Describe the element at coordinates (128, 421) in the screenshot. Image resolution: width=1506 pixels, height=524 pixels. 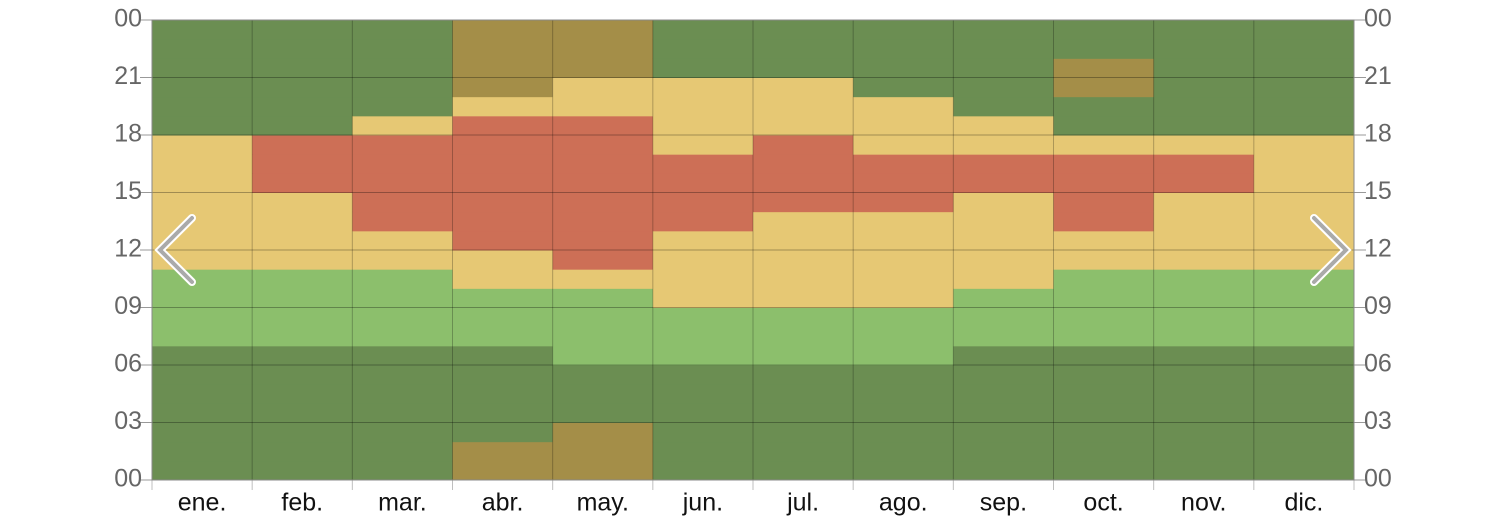
I see `y-tick-label: 03` at that location.